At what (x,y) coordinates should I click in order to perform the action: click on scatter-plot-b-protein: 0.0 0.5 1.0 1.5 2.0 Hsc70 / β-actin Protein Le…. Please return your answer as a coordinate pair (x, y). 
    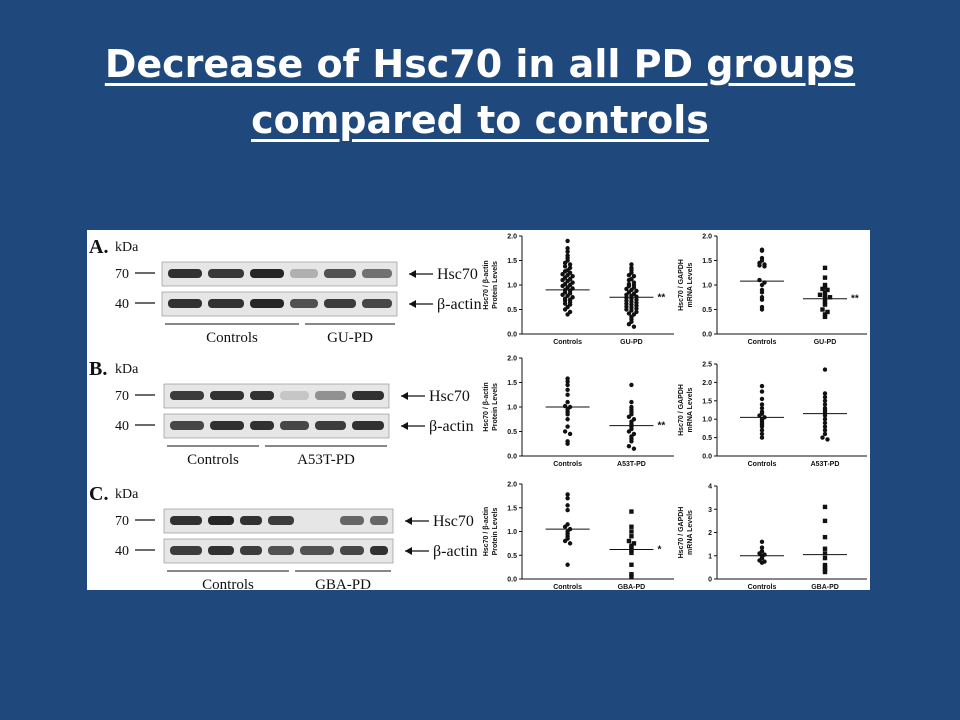
    Looking at the image, I should click on (578, 412).